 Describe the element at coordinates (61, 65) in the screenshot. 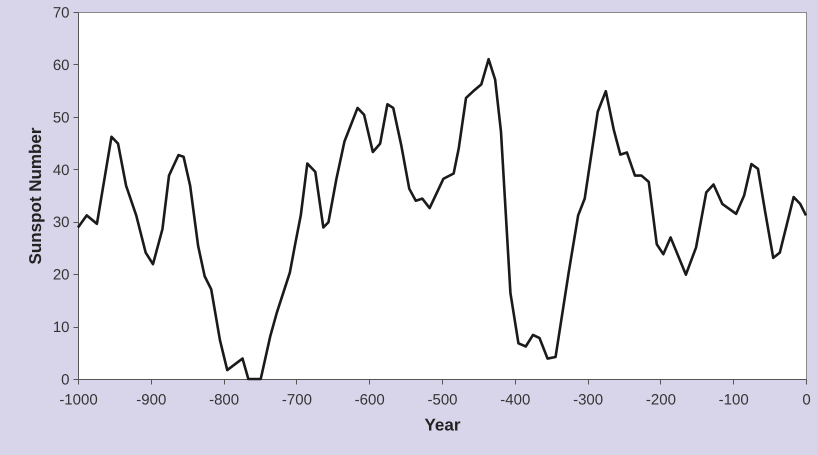

I see `y-tick-label: 60` at that location.